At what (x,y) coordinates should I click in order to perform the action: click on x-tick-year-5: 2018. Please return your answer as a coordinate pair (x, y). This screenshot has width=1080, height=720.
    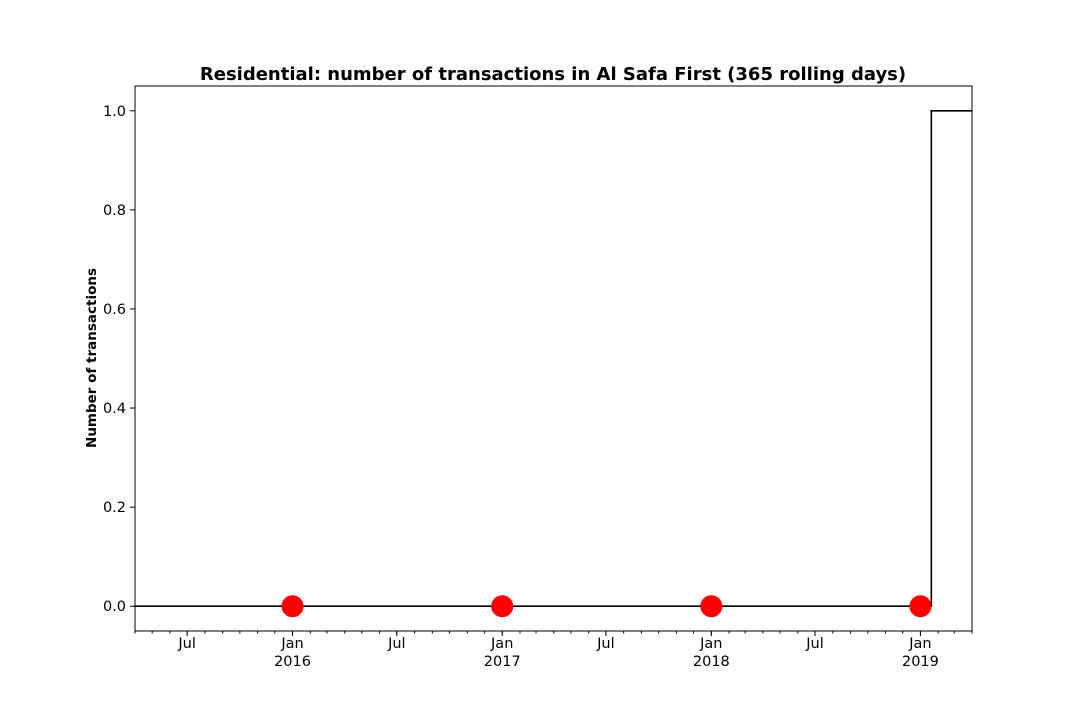
    Looking at the image, I should click on (711, 662).